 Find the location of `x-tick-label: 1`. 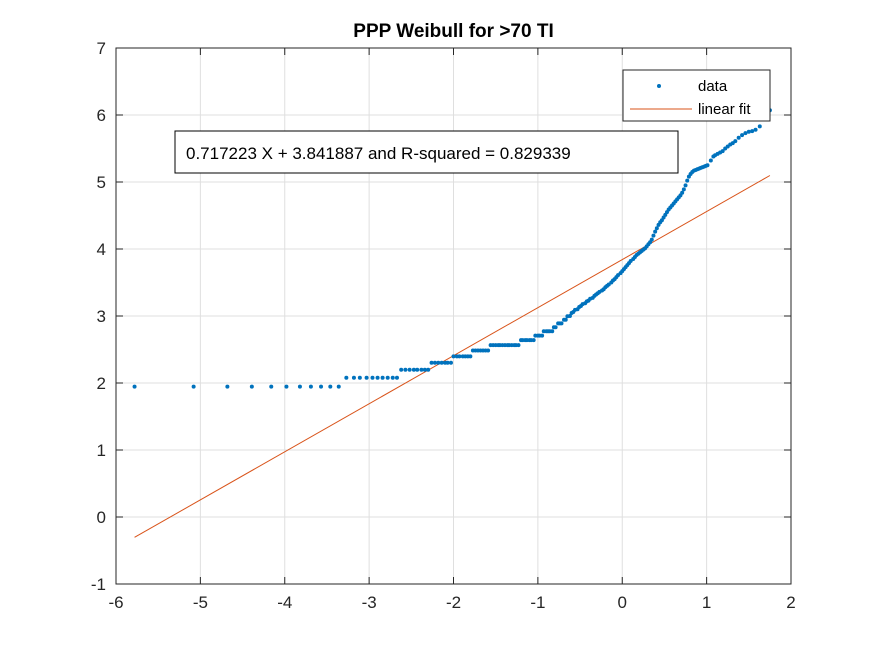

x-tick-label: 1 is located at coordinates (706, 602).